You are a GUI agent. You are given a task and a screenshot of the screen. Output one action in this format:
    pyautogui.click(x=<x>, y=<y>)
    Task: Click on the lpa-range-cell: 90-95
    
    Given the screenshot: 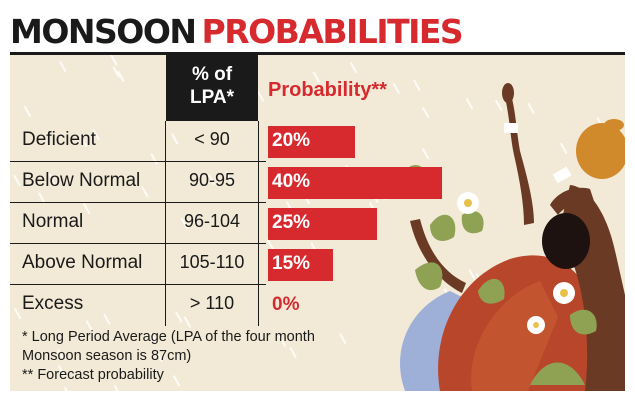 What is the action you would take?
    pyautogui.click(x=212, y=180)
    